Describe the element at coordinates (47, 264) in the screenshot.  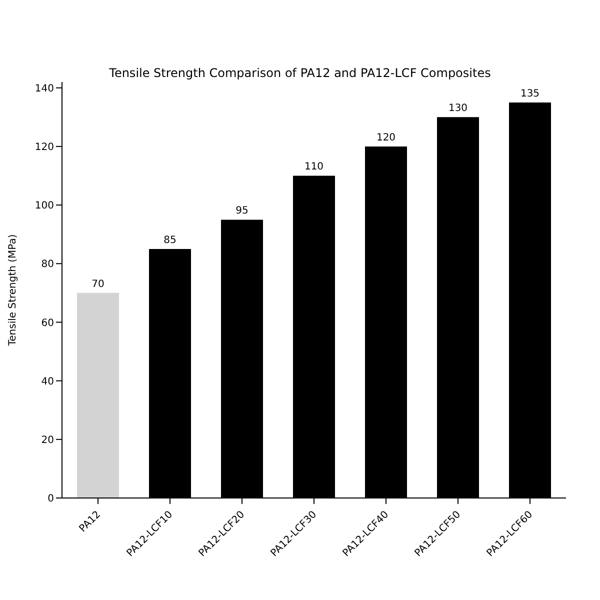
I see `y-tick-label: 80` at that location.